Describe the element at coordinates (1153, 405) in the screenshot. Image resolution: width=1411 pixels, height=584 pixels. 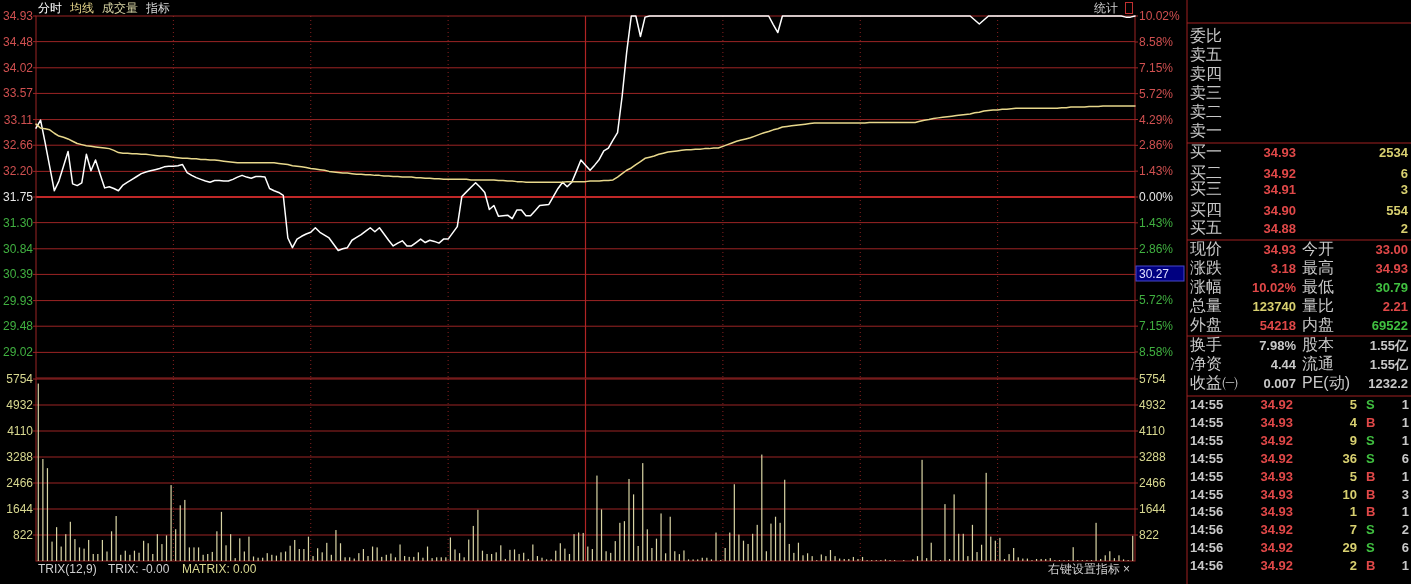
I see `y2-tick-label: 4932` at that location.